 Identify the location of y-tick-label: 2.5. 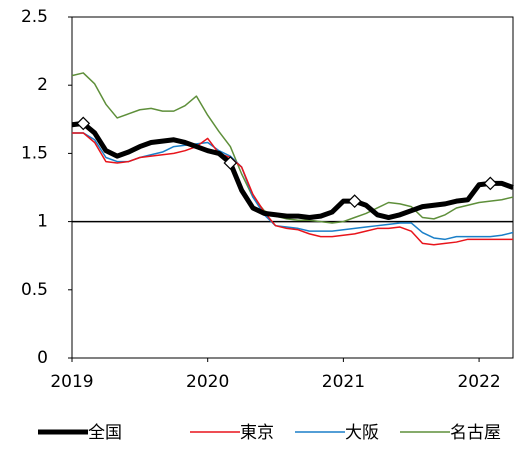
(34, 17).